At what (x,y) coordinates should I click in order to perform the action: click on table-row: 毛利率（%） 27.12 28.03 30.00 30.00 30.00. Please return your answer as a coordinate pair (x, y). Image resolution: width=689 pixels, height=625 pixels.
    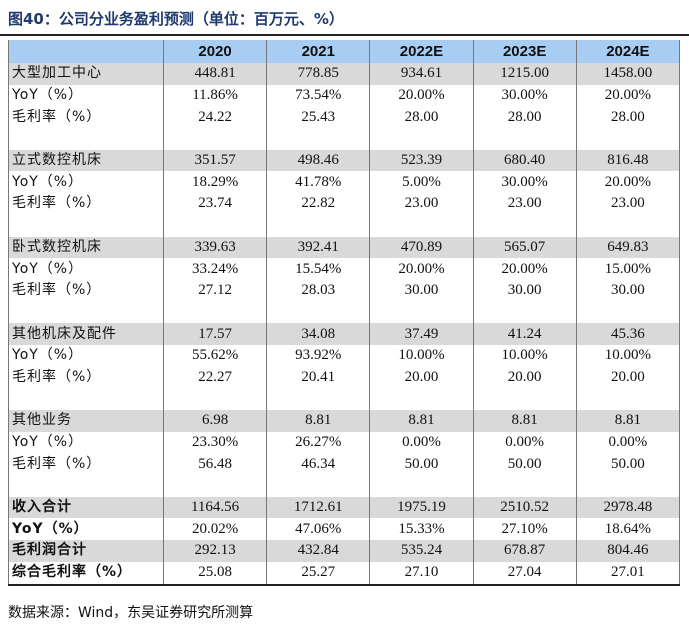
    Looking at the image, I should click on (344, 290).